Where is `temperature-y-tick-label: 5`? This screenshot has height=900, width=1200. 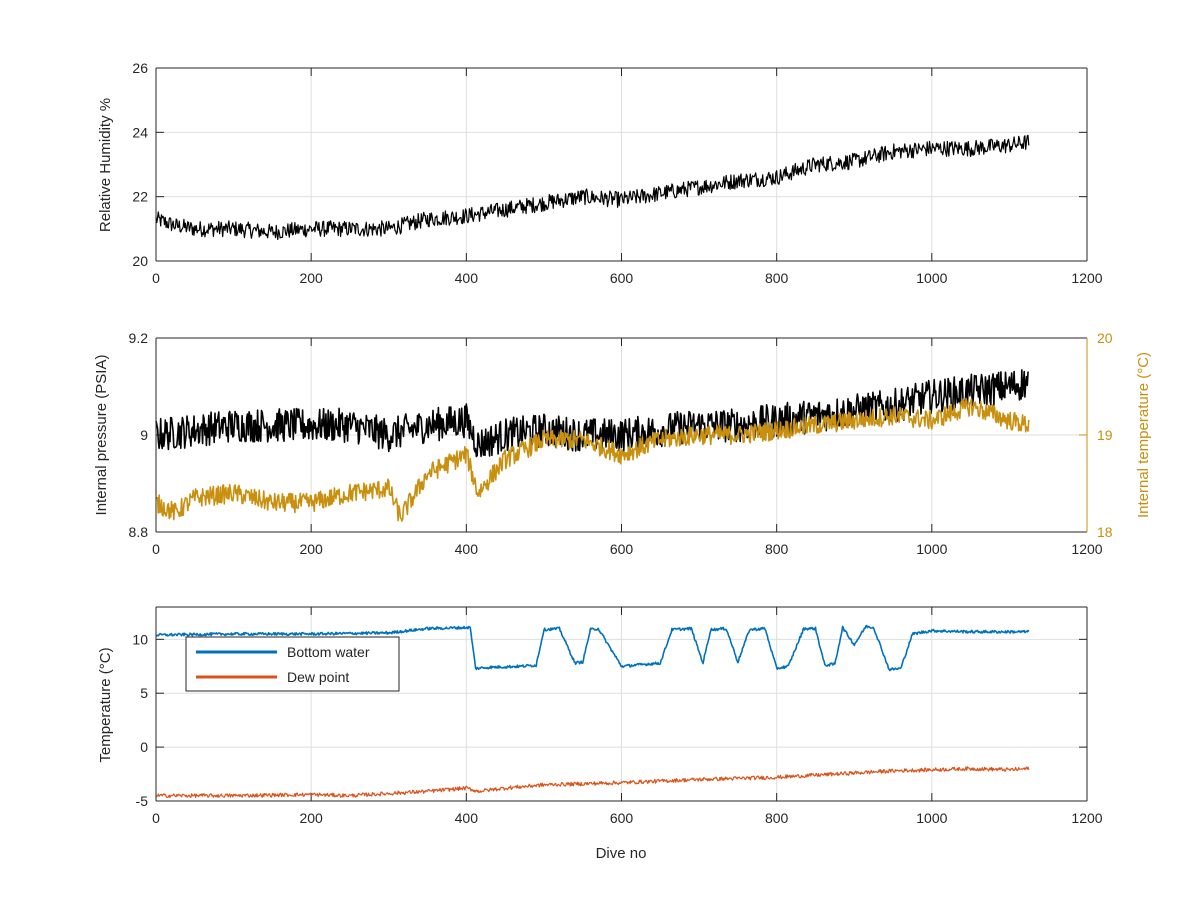
temperature-y-tick-label: 5 is located at coordinates (144, 693).